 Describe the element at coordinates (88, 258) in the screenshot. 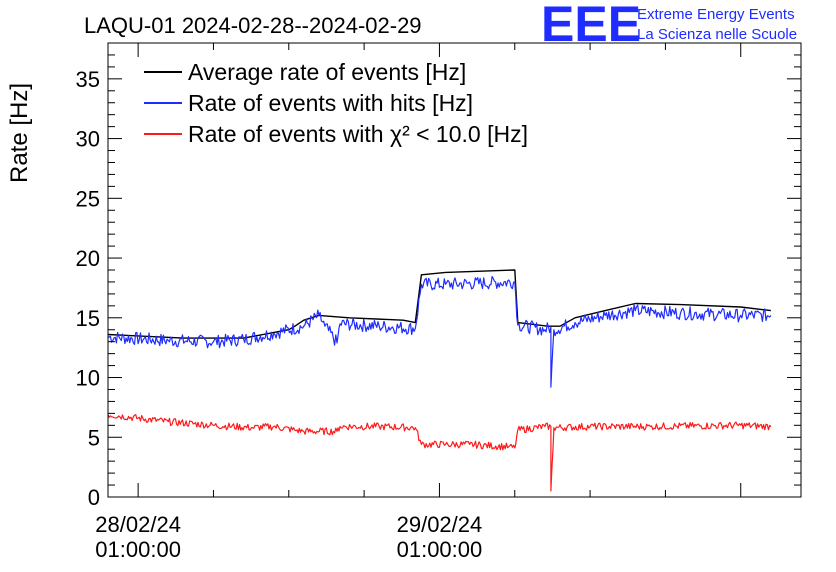

I see `y-tick-label: 20` at that location.